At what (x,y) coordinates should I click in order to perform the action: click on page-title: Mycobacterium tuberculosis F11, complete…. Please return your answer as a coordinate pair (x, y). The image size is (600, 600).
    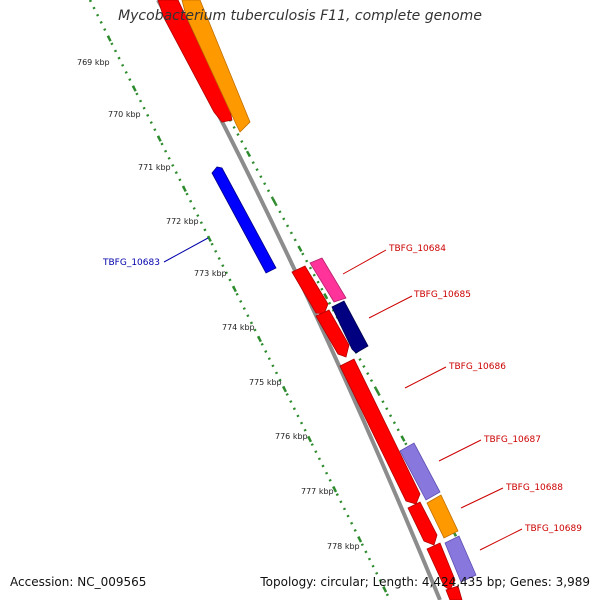
    Looking at the image, I should click on (300, 16).